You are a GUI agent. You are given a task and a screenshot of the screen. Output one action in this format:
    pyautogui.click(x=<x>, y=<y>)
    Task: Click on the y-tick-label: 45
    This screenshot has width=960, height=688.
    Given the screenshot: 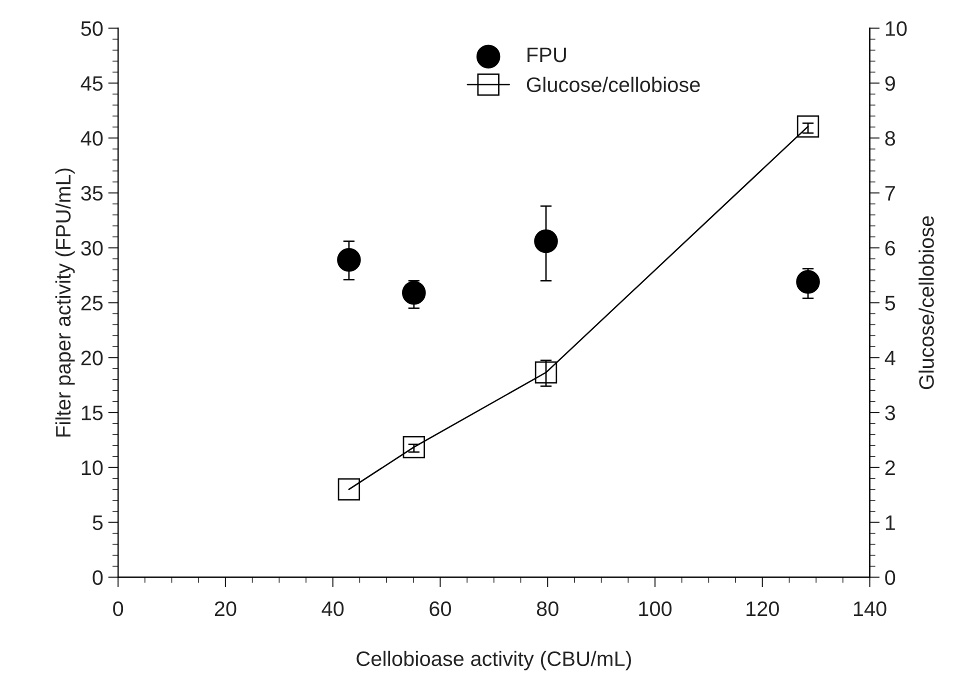 What is the action you would take?
    pyautogui.click(x=91, y=83)
    